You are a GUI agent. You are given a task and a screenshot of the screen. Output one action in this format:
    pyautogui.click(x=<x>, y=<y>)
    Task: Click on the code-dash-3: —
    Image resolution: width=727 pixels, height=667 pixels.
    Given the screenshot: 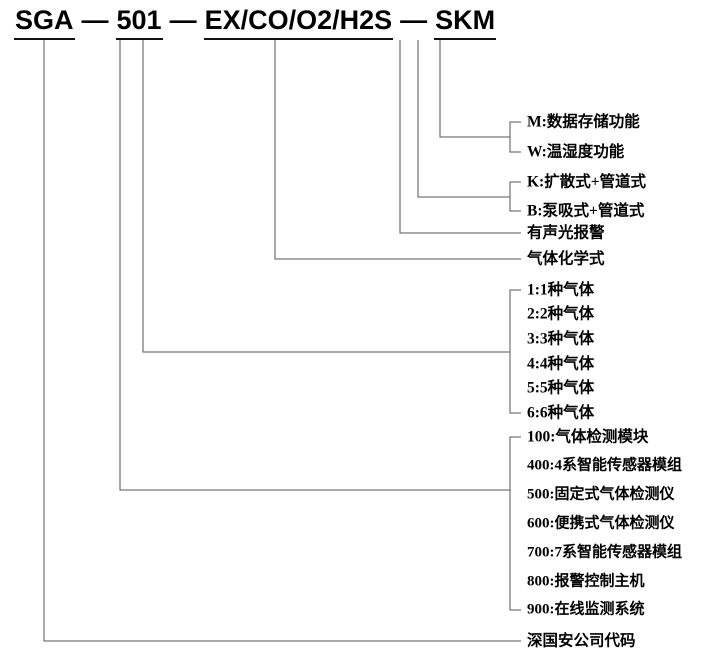 What is the action you would take?
    pyautogui.click(x=414, y=20)
    